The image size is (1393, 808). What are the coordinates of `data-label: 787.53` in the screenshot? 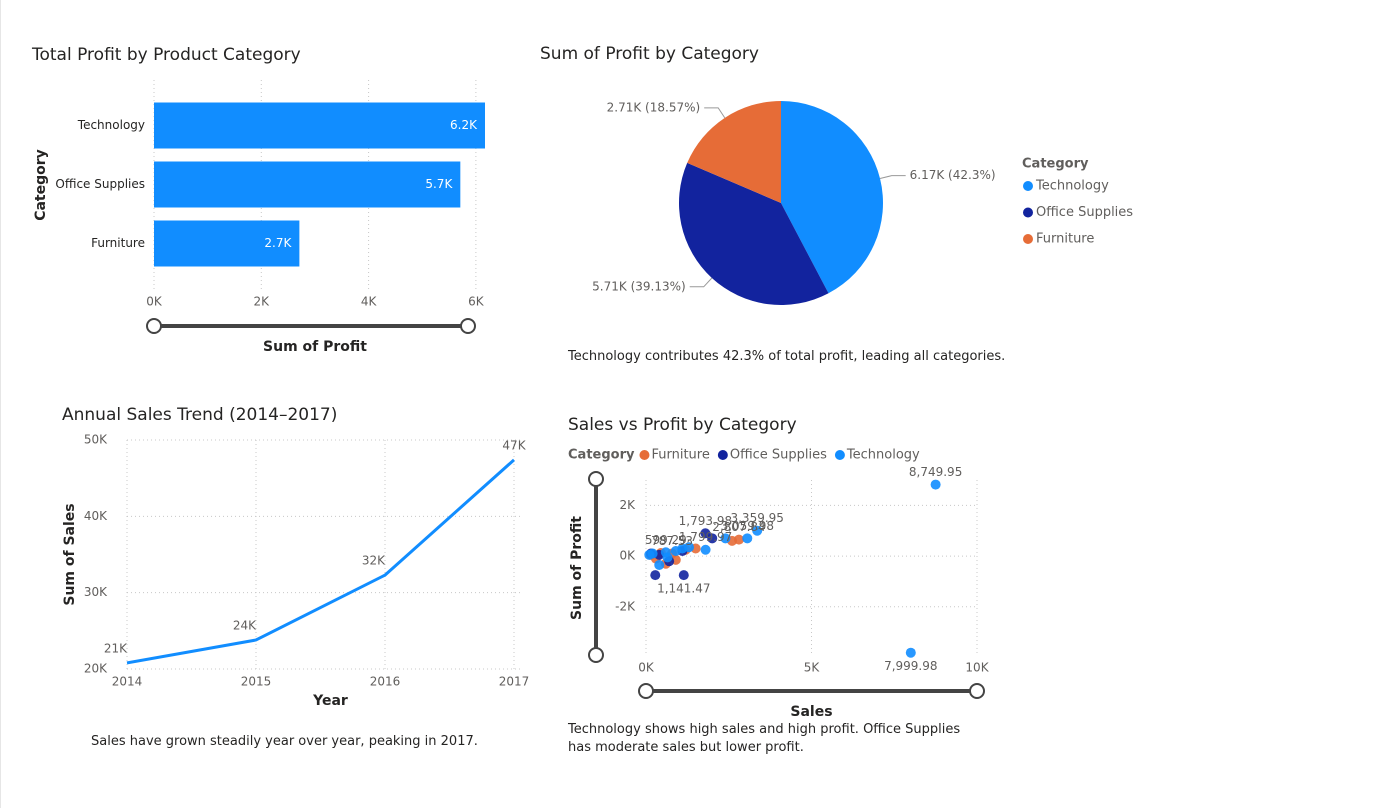 It's located at (672, 541).